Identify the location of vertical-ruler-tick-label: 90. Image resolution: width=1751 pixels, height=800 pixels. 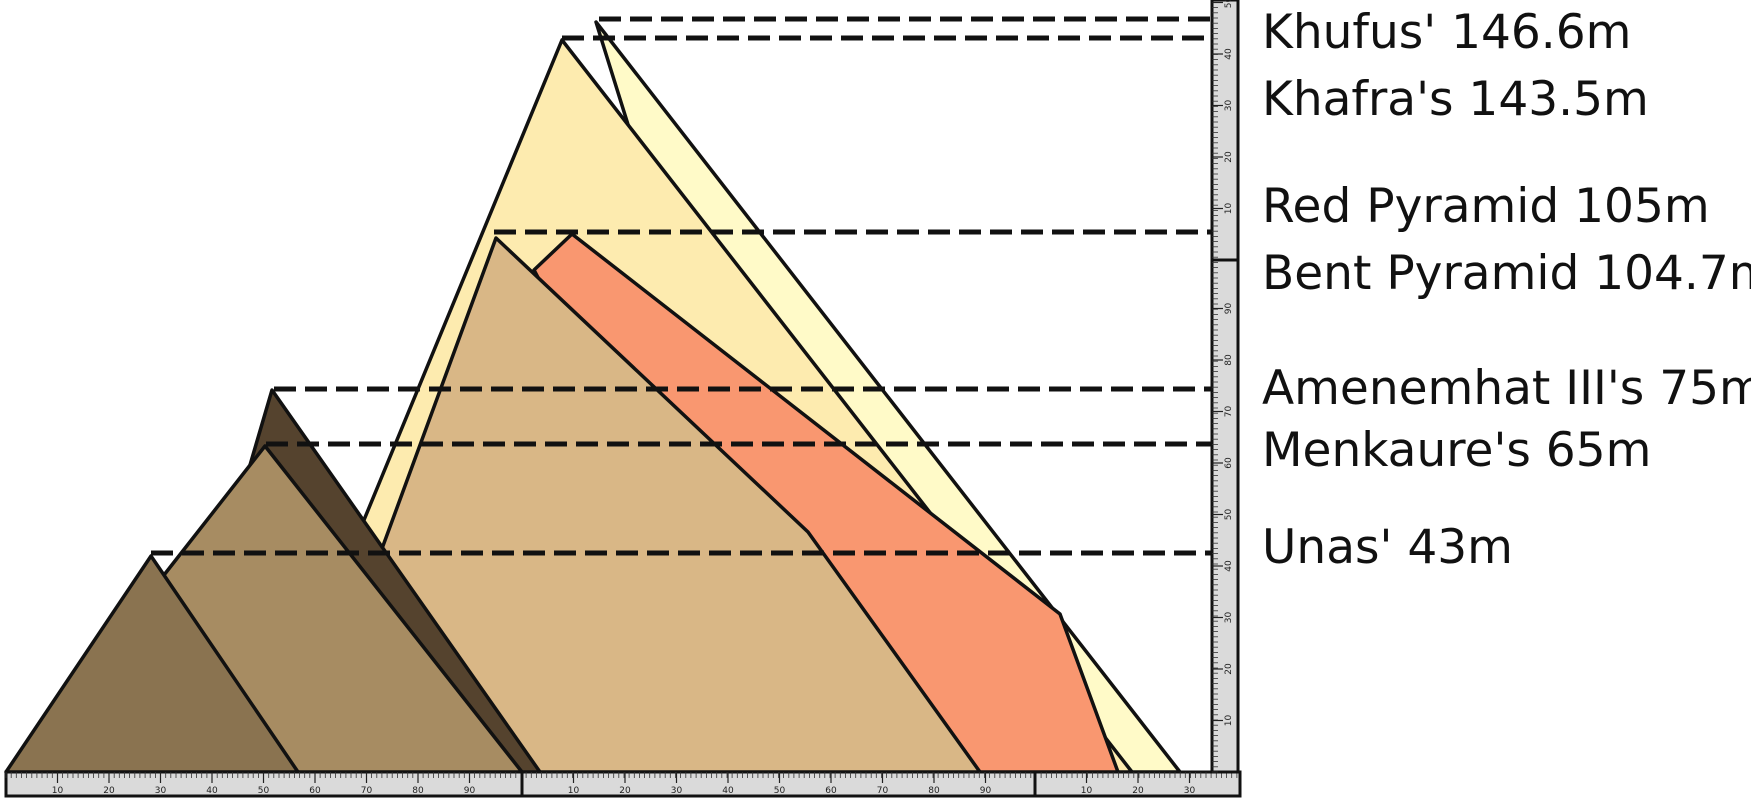
(1229, 309).